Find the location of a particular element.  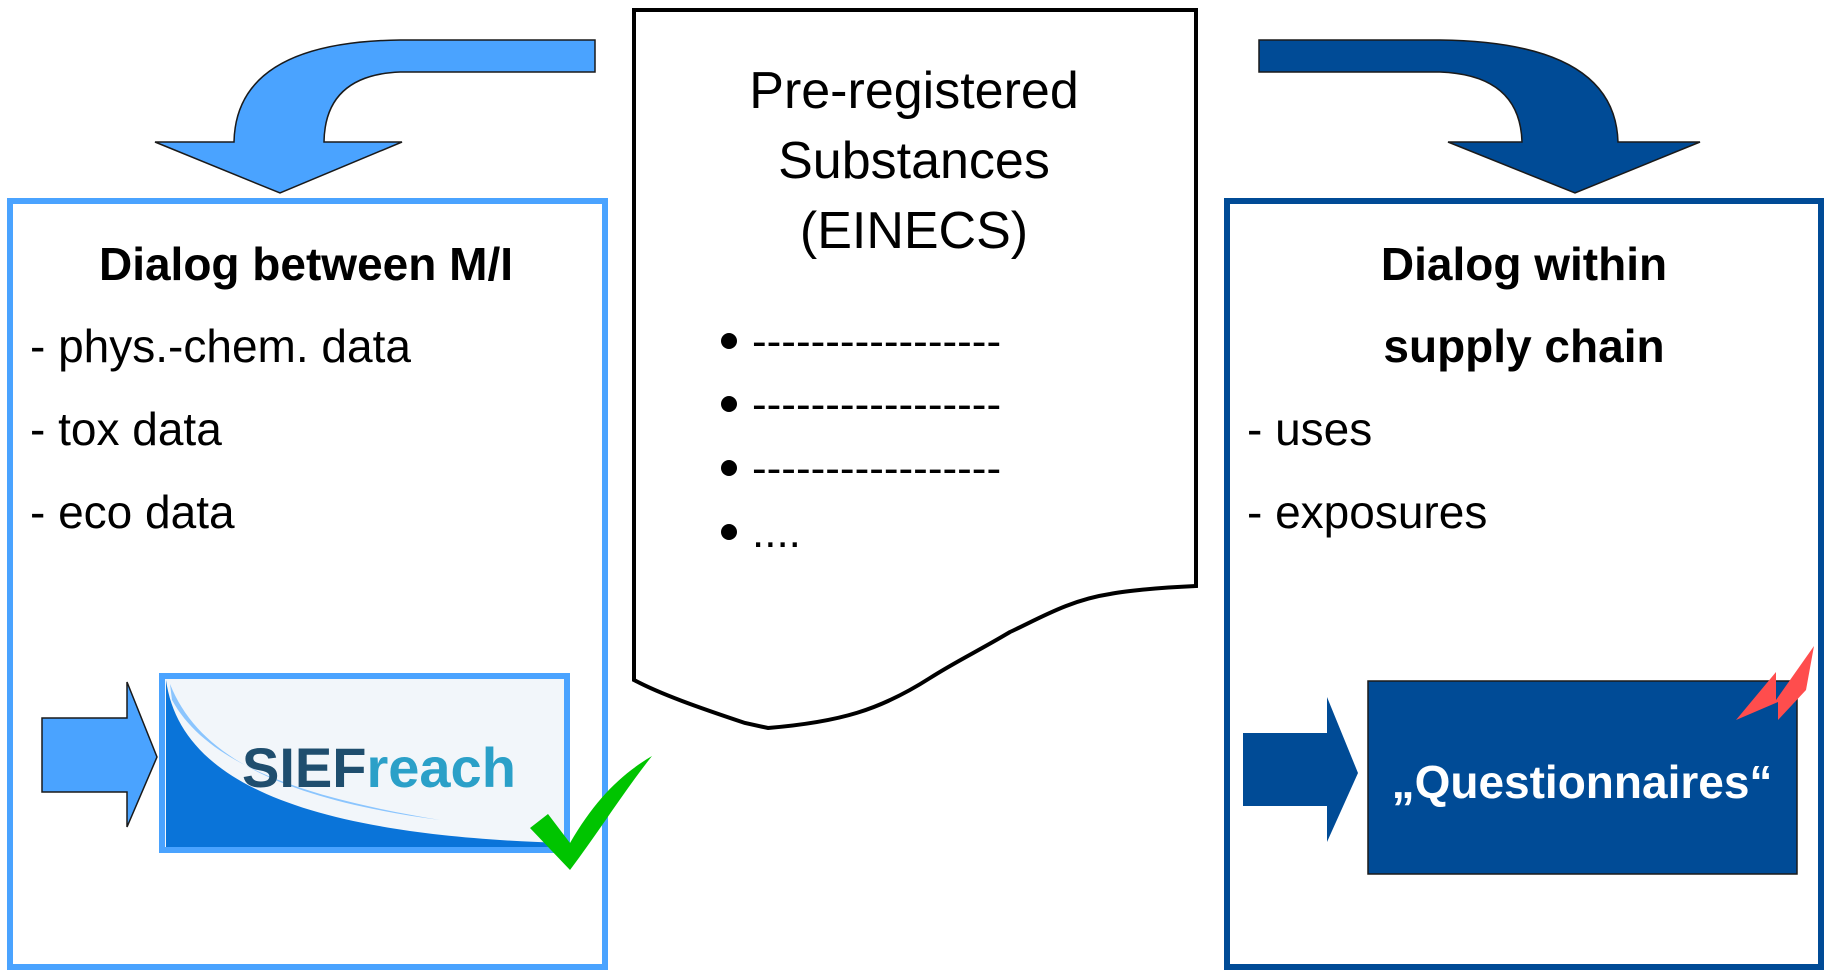

left-item-3: - eco data is located at coordinates (132, 512).